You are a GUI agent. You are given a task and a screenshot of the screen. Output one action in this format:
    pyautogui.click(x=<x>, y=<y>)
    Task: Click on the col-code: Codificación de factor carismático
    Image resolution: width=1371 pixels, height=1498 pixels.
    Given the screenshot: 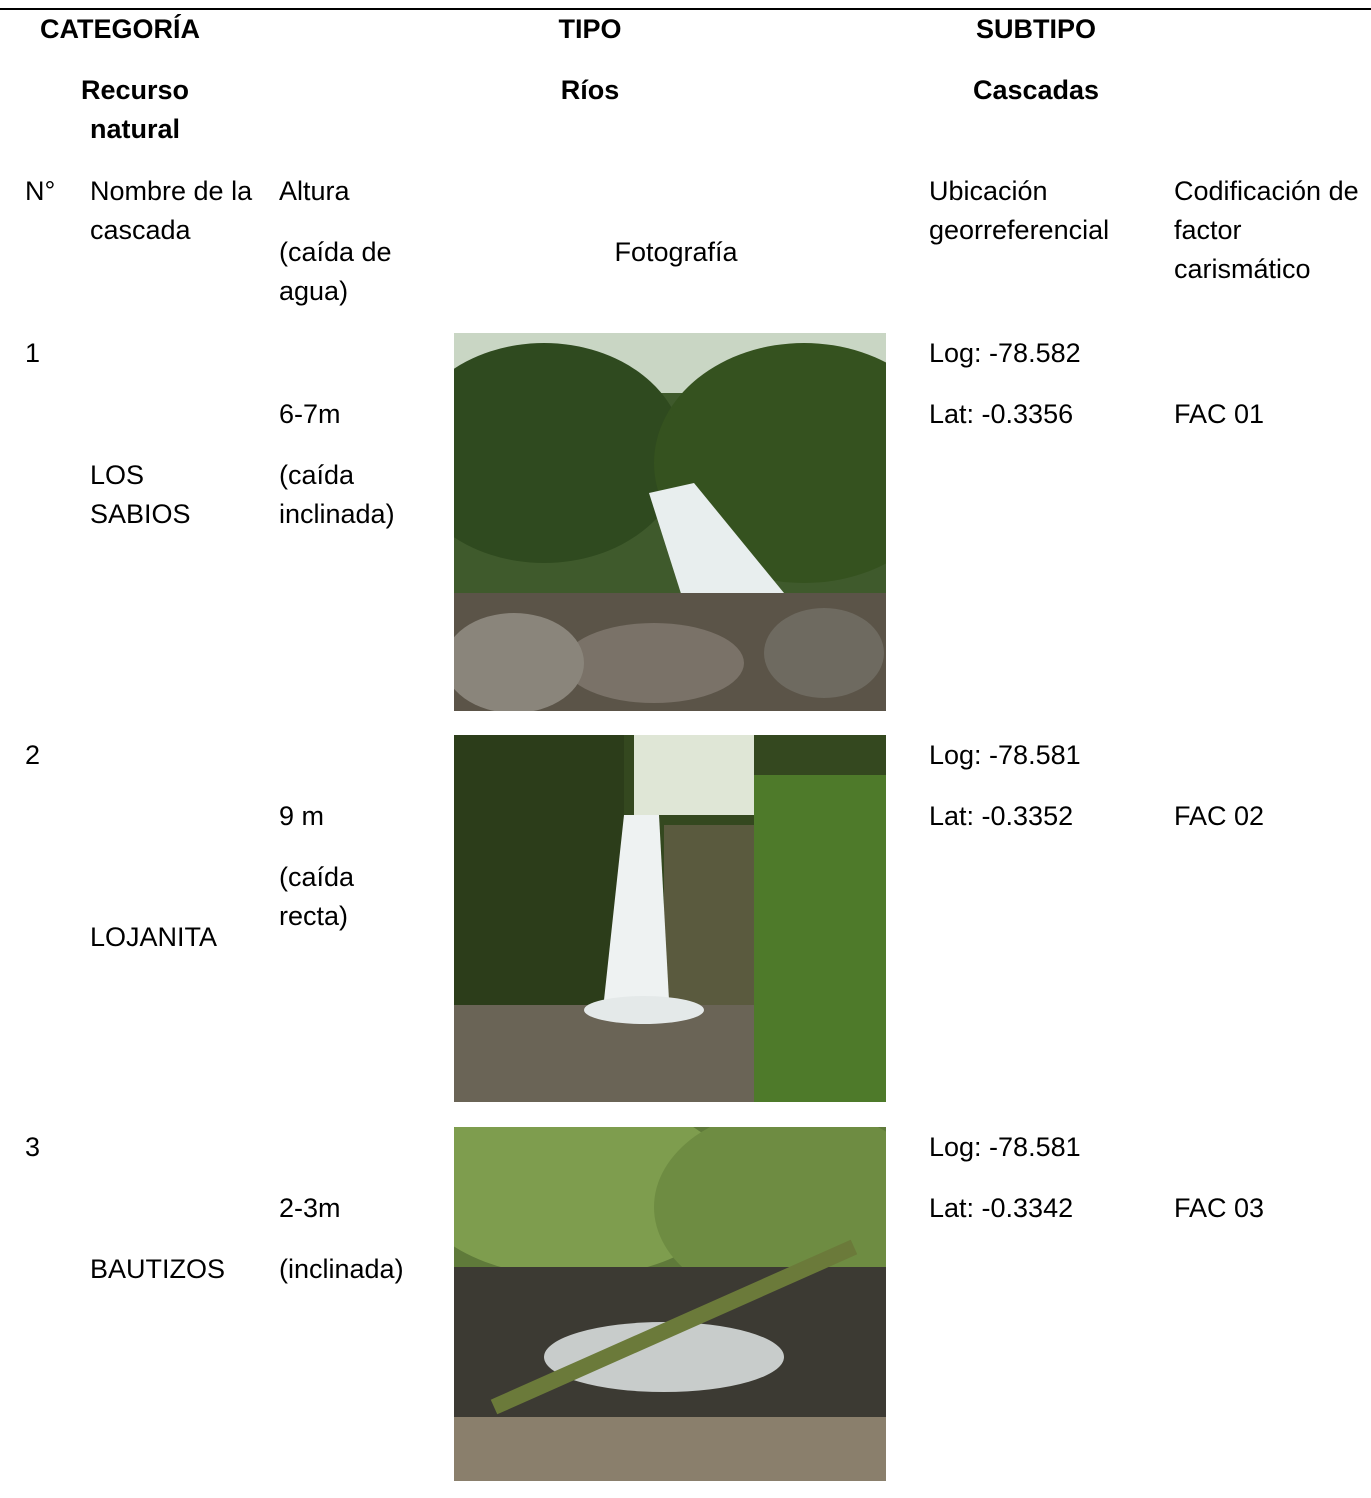 What is the action you would take?
    pyautogui.click(x=1266, y=230)
    